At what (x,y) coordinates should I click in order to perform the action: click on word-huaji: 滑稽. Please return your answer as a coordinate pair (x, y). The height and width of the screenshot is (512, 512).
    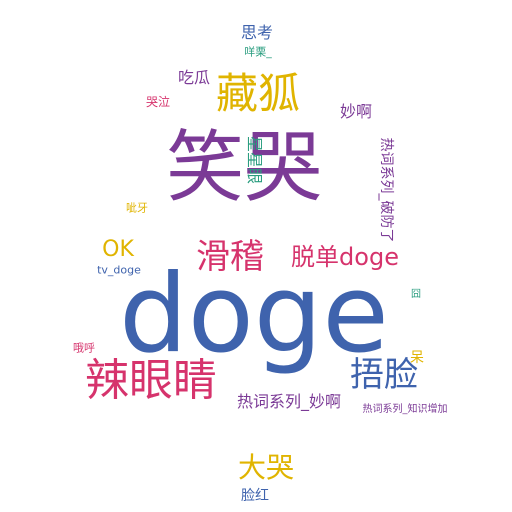
    Looking at the image, I should click on (230, 257).